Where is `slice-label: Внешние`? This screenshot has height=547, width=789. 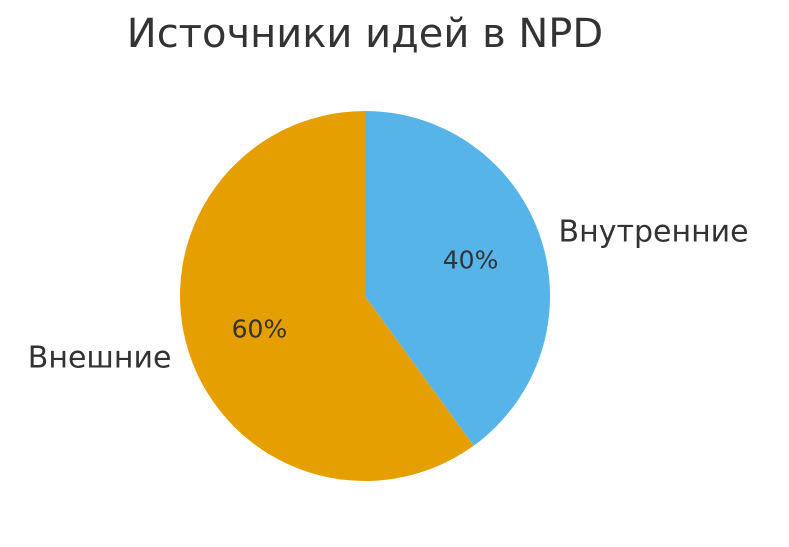
slice-label: Внешние is located at coordinates (100, 357).